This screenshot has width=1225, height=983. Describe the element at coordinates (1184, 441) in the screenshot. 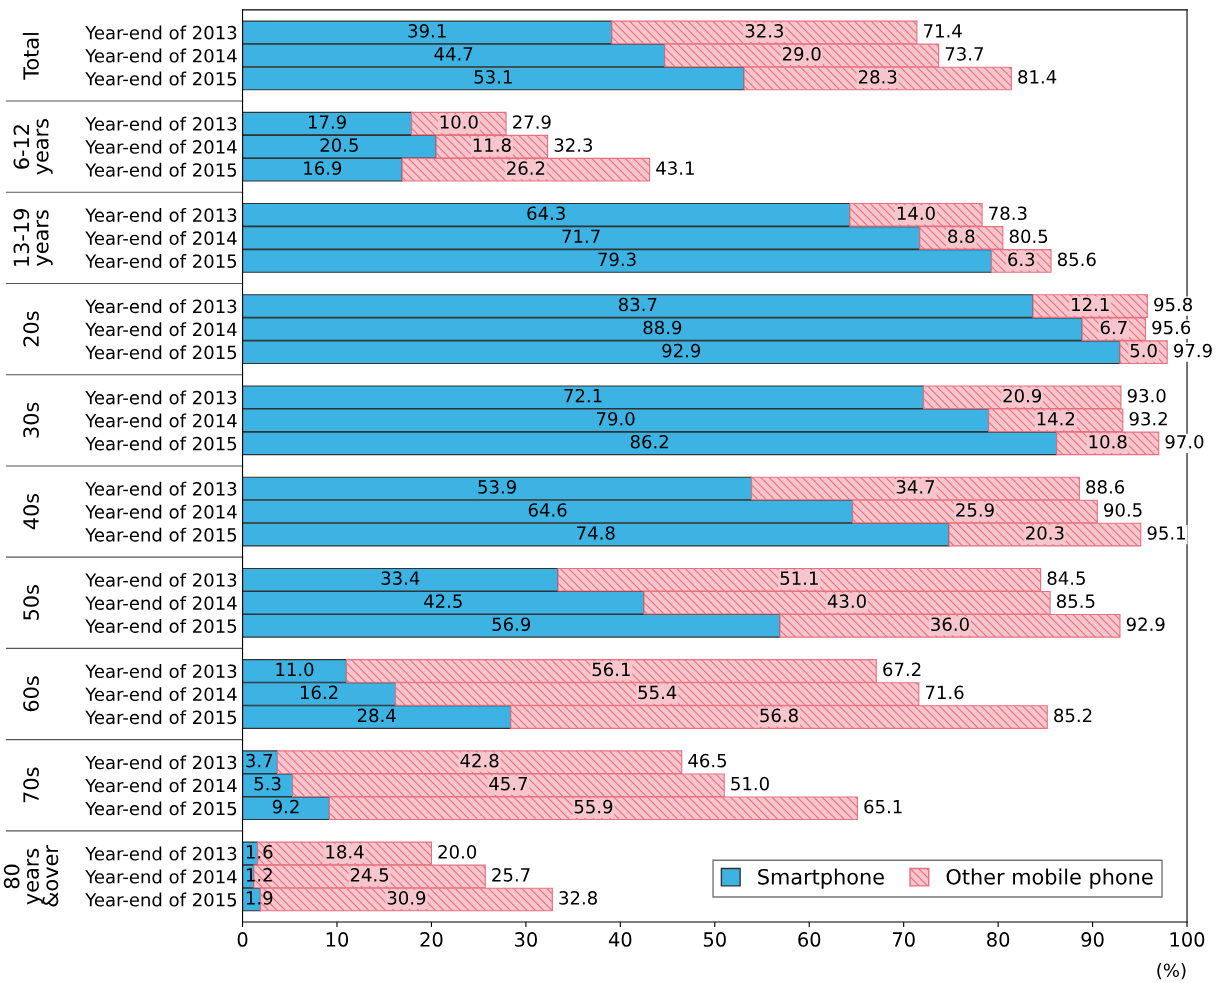

I see `total-label: 97.0` at that location.